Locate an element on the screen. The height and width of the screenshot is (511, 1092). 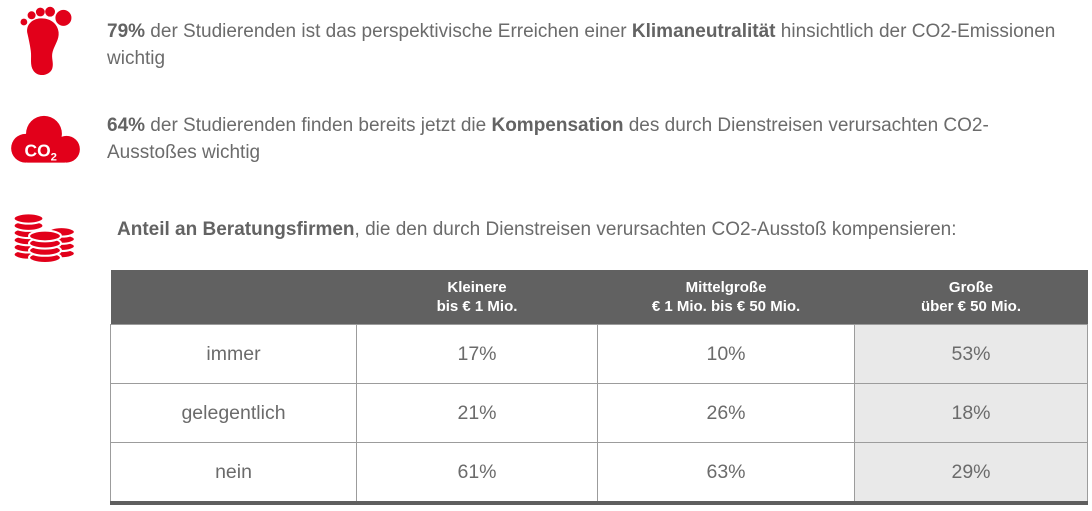
cell-value-highlighted: 53% is located at coordinates (971, 354).